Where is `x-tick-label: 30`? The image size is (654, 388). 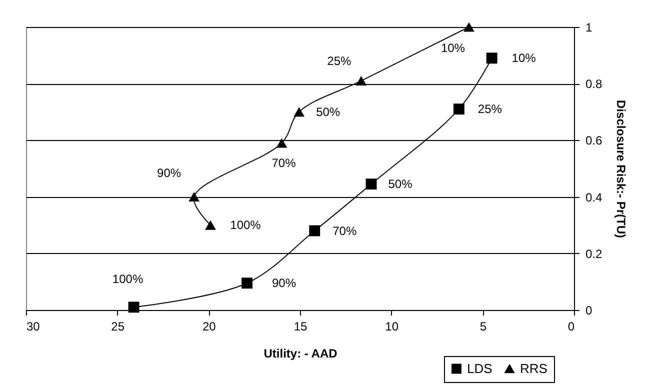
x-tick-label: 30 is located at coordinates (33, 327).